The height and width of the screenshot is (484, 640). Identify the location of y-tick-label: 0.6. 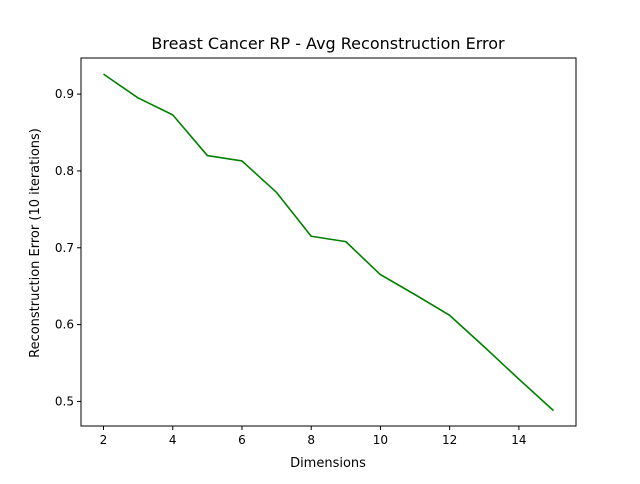
(64, 325).